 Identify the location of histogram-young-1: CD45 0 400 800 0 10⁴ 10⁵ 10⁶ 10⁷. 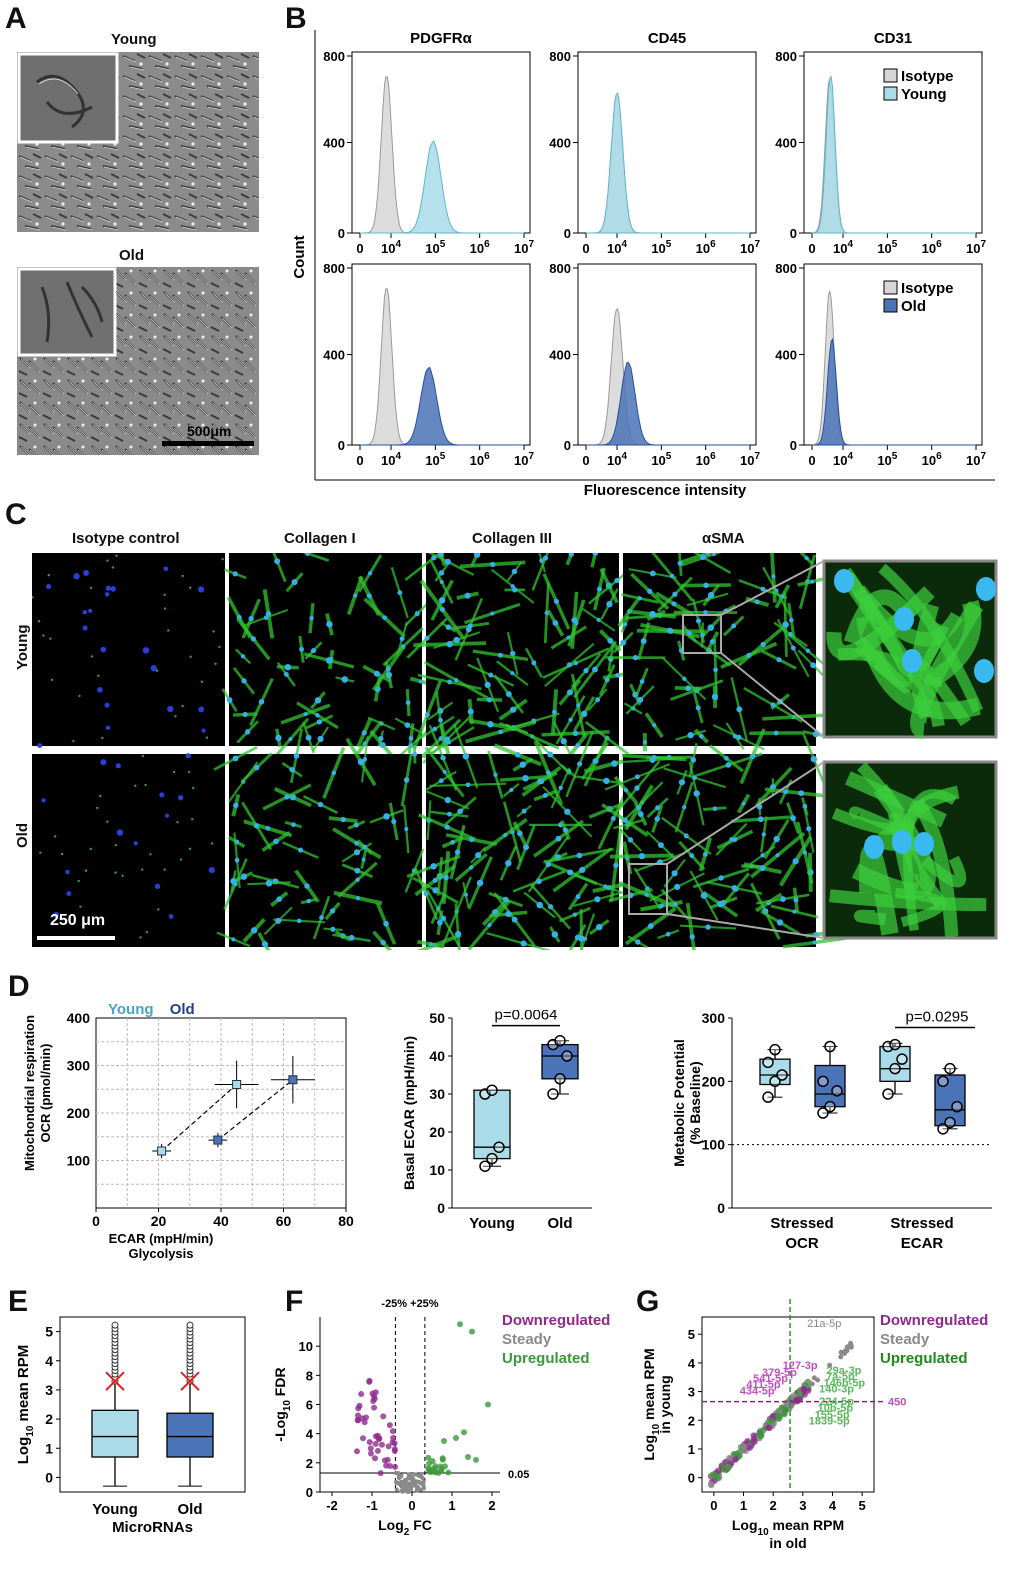
(654, 143).